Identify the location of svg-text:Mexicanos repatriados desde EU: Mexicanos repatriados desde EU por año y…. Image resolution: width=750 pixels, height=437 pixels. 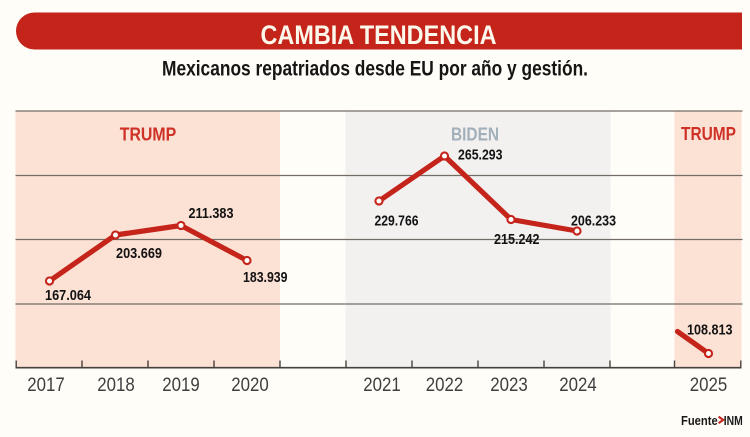
(375, 68).